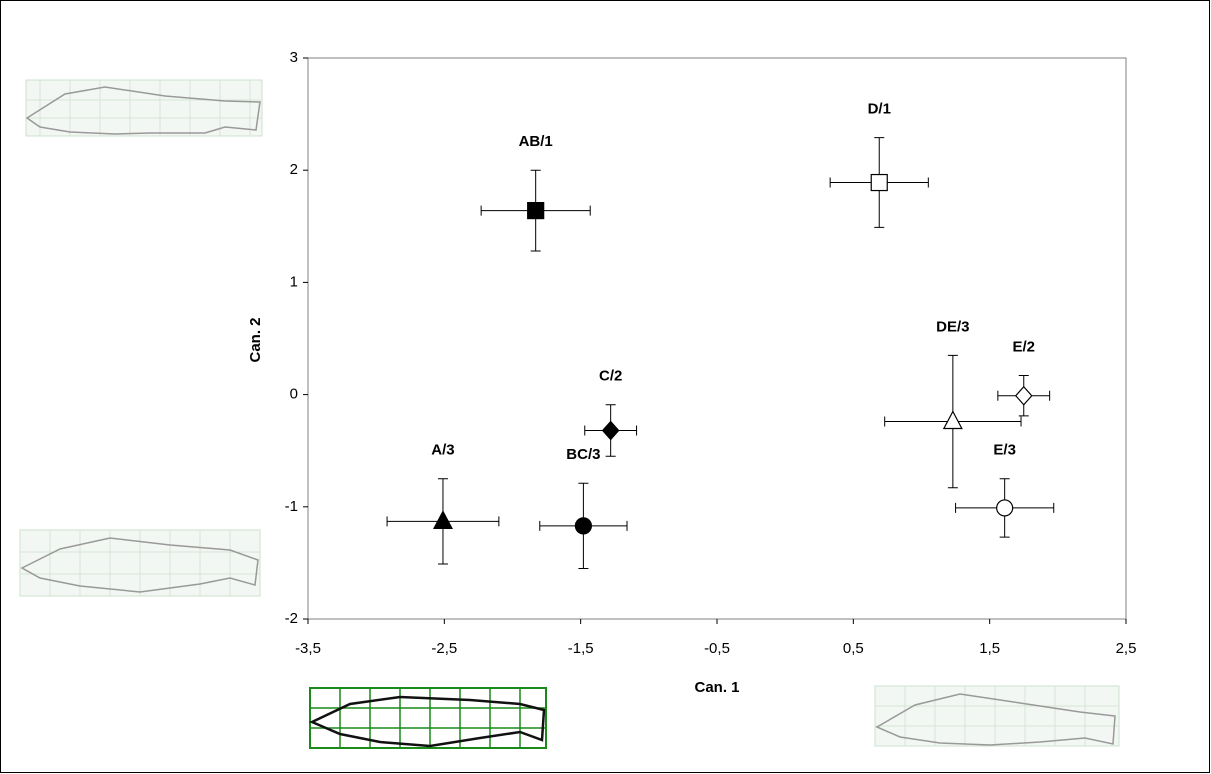 The width and height of the screenshot is (1211, 774). I want to click on point-label: D/1, so click(879, 109).